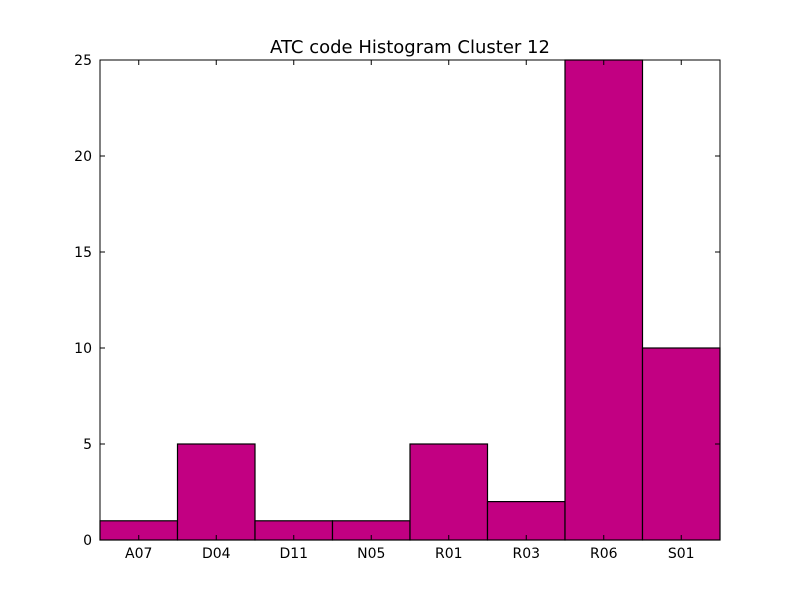 The width and height of the screenshot is (800, 600). I want to click on bar-s01, so click(681, 444).